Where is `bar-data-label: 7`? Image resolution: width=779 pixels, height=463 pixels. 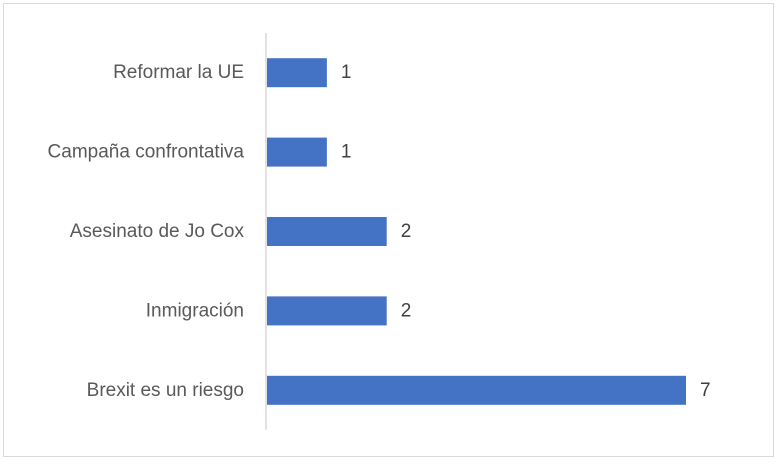
bar-data-label: 7 is located at coordinates (705, 390).